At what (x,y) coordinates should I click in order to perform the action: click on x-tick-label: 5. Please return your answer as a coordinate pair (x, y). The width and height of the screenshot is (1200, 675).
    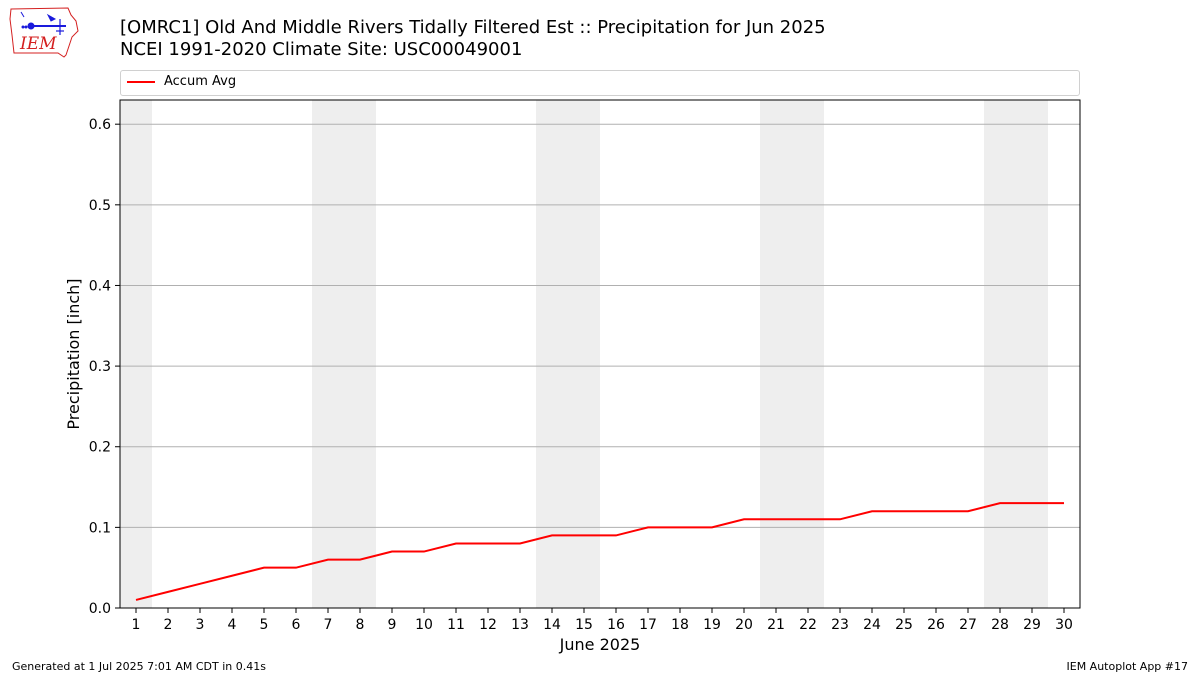
    Looking at the image, I should click on (264, 625).